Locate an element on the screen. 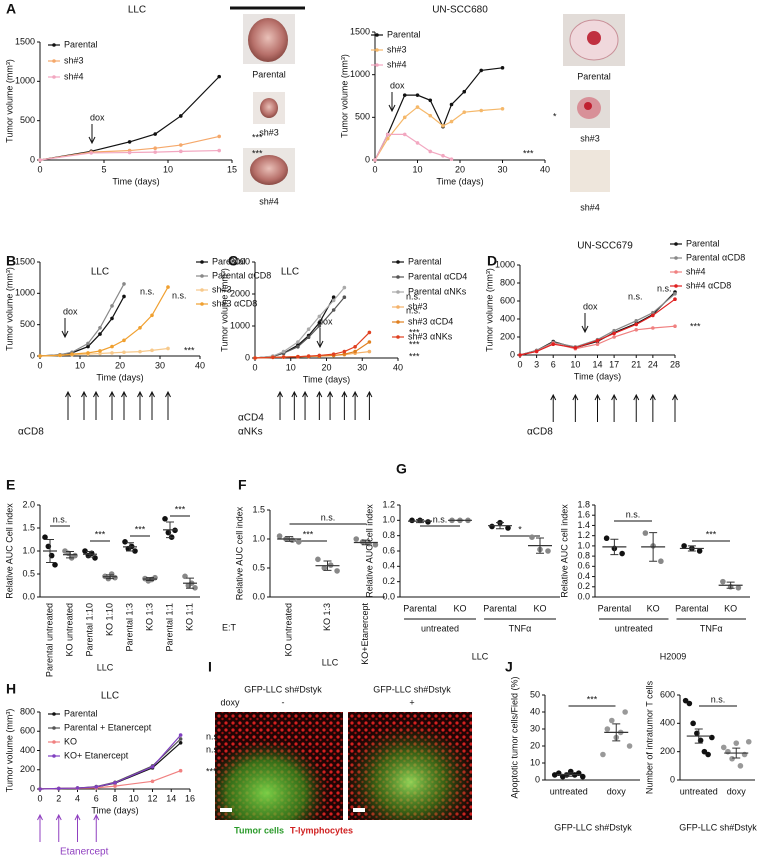 The image size is (763, 861). y-axis-label: Relative AUC cell index is located at coordinates (564, 551).